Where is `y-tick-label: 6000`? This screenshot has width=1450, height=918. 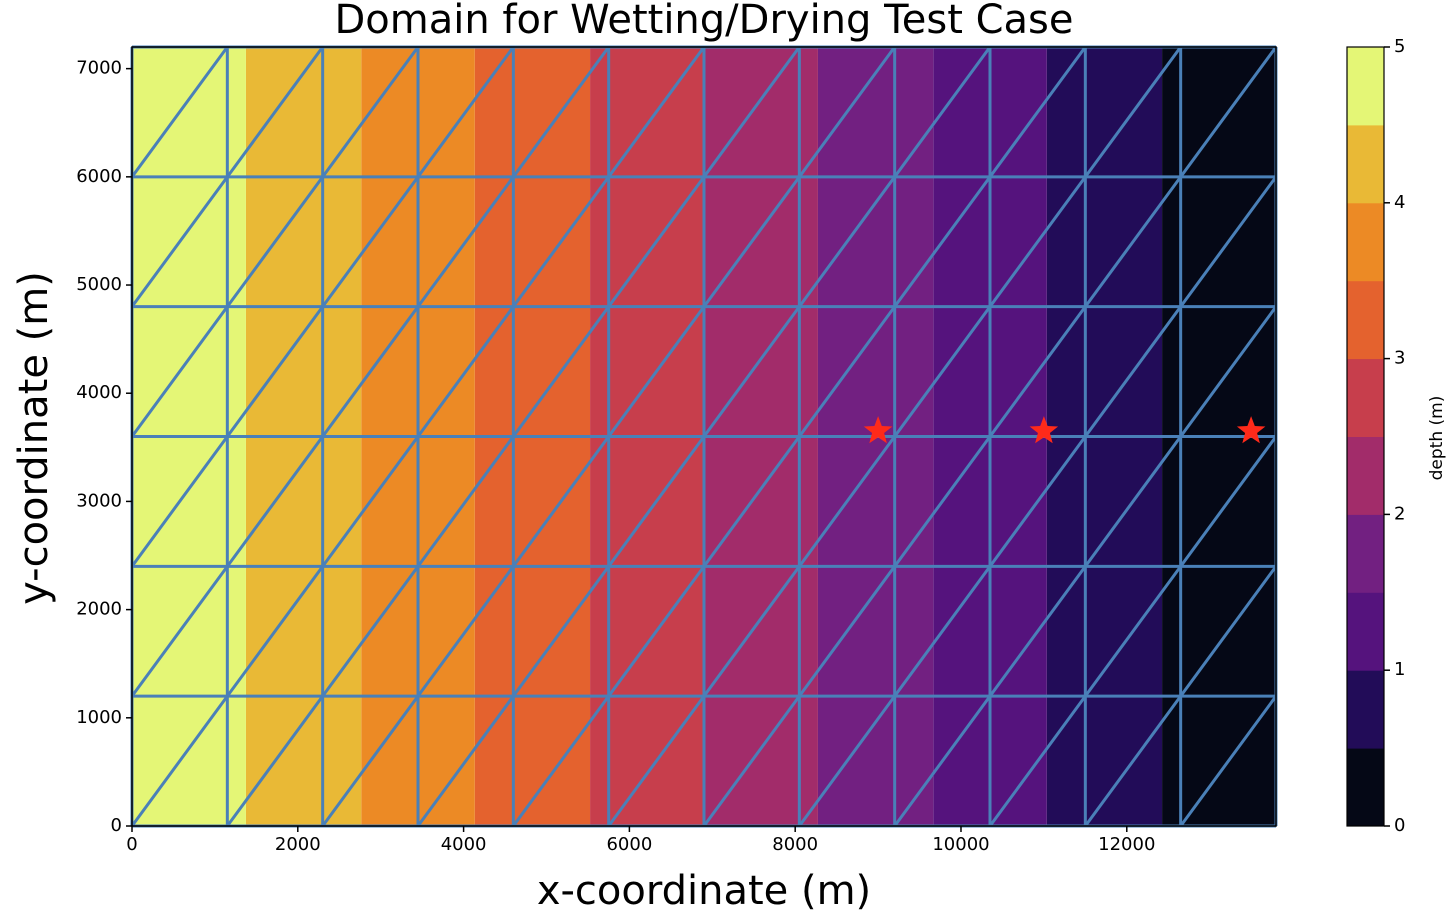
y-tick-label: 6000 is located at coordinates (99, 176).